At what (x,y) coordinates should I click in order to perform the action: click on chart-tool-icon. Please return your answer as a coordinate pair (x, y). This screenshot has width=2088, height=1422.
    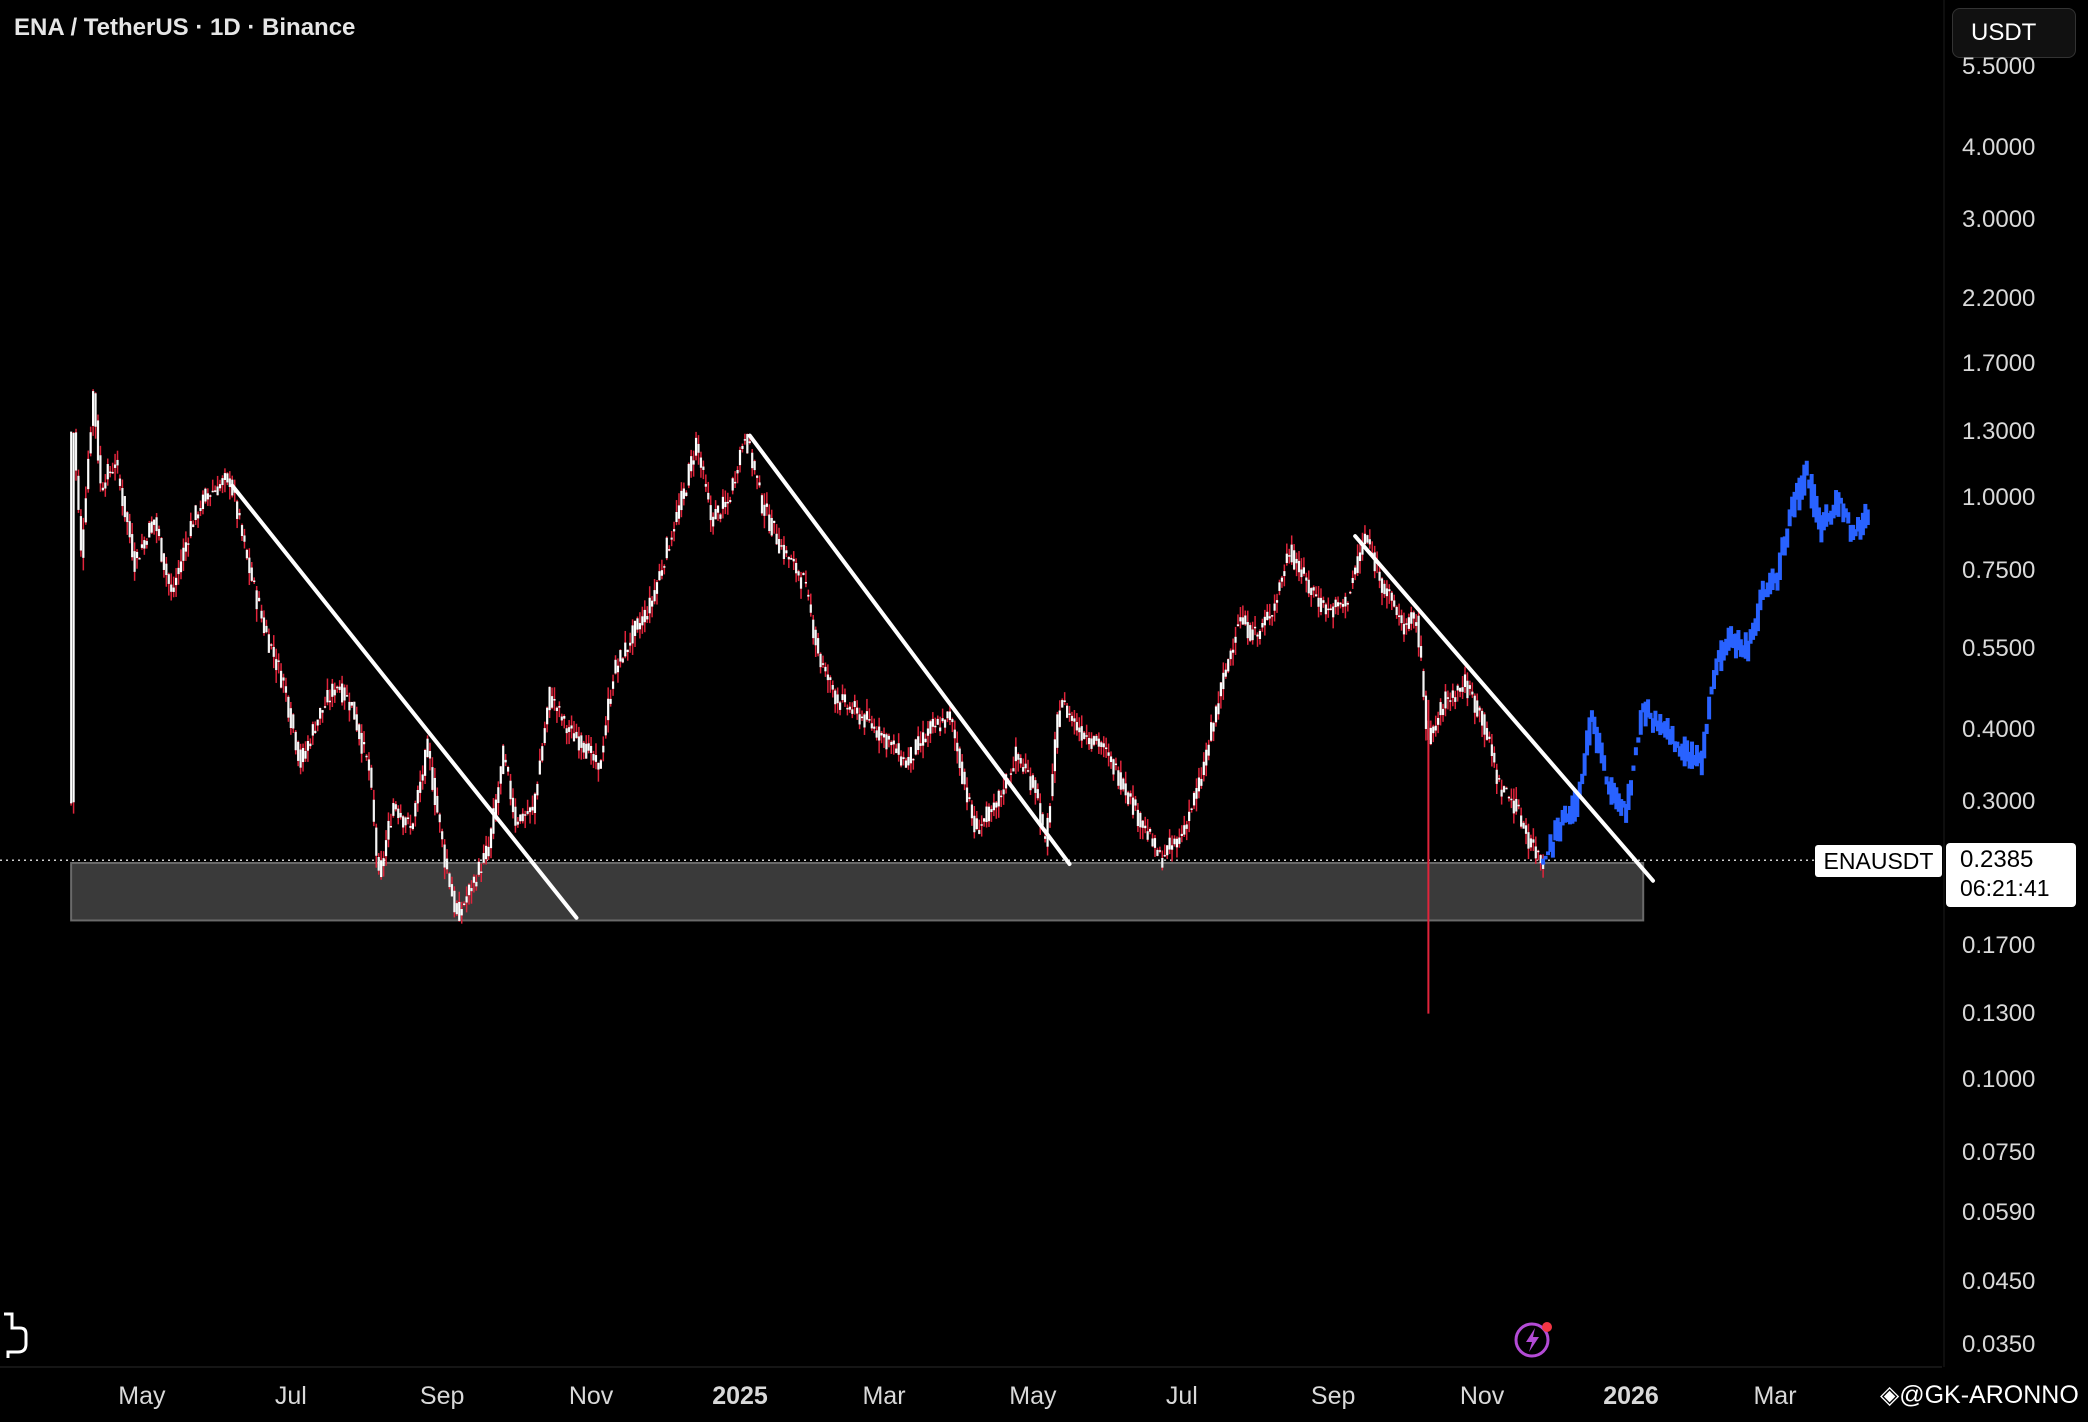
    Looking at the image, I should click on (14, 1335).